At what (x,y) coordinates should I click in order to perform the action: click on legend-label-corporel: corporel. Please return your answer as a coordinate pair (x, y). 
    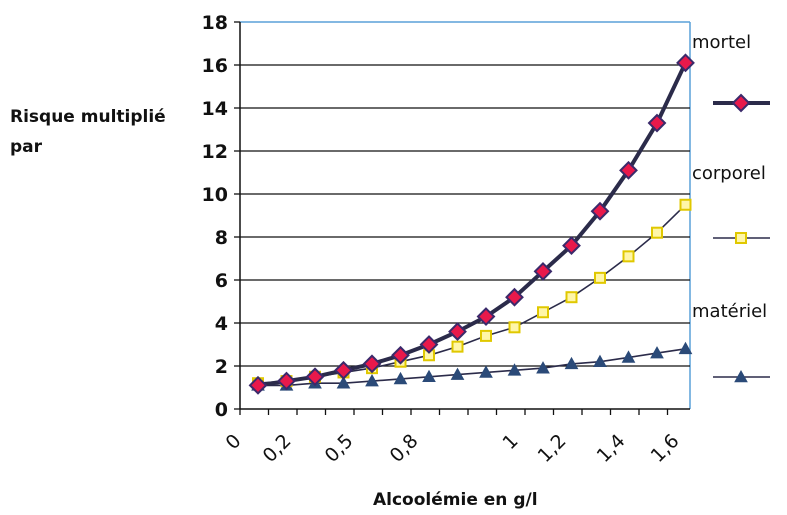
    Looking at the image, I should click on (729, 173).